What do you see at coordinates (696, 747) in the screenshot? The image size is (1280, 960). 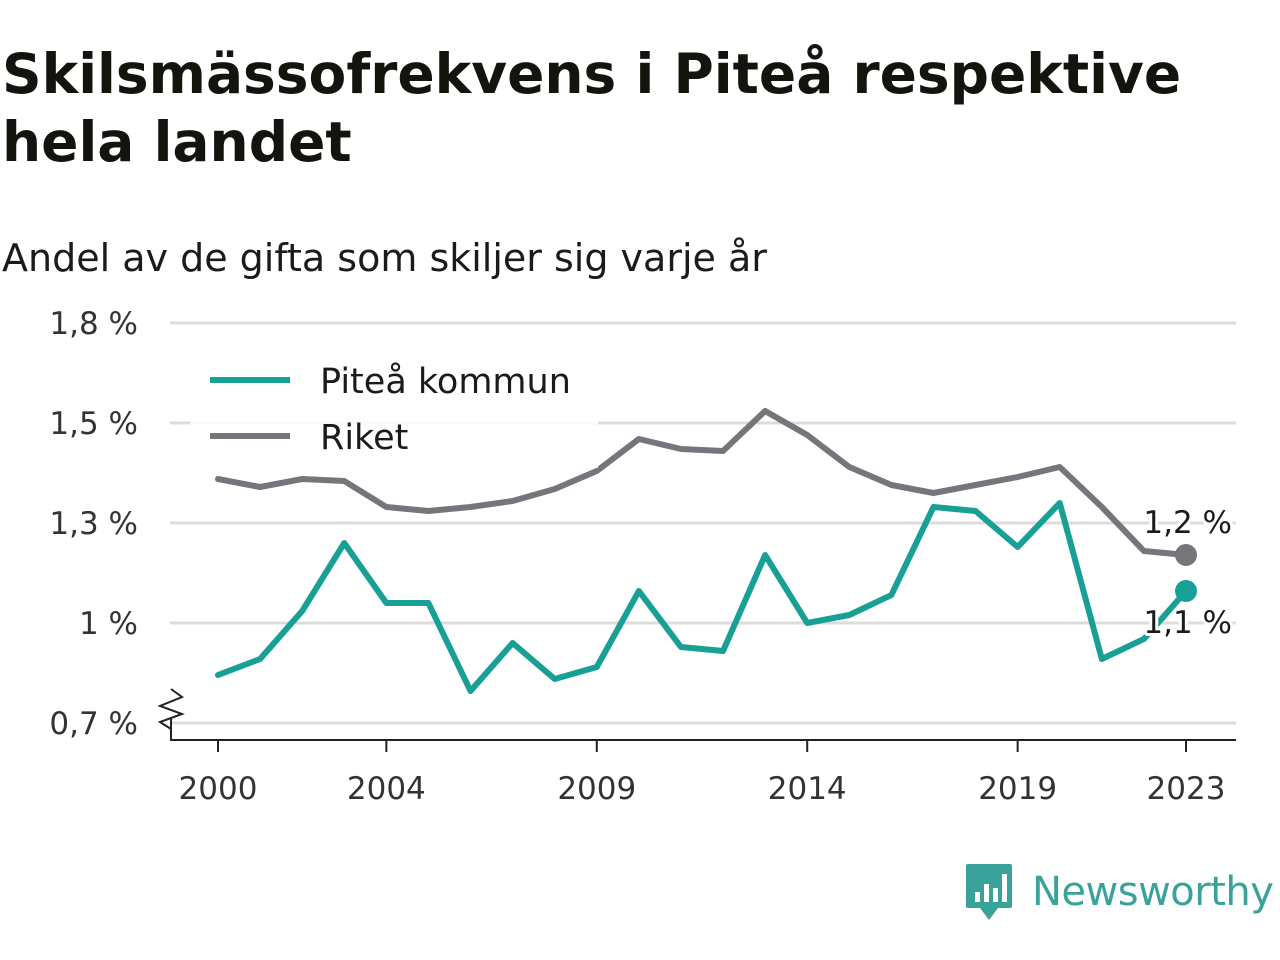 I see `x-axis: 2000 2004 2009 2014 2019 2023` at bounding box center [696, 747].